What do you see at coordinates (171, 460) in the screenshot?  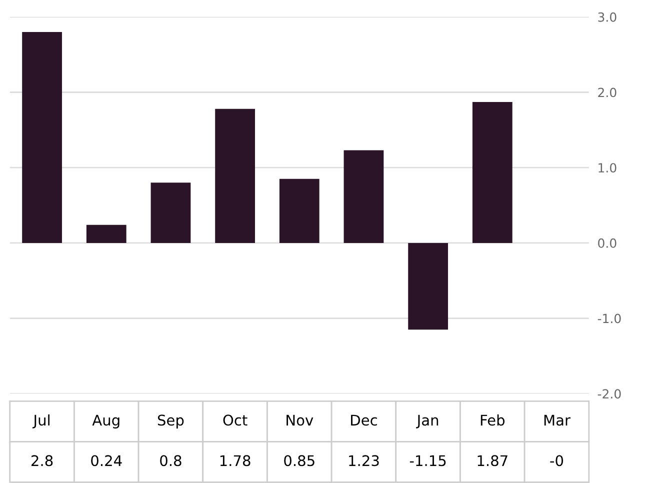 I see `data-label: 0.8` at bounding box center [171, 460].